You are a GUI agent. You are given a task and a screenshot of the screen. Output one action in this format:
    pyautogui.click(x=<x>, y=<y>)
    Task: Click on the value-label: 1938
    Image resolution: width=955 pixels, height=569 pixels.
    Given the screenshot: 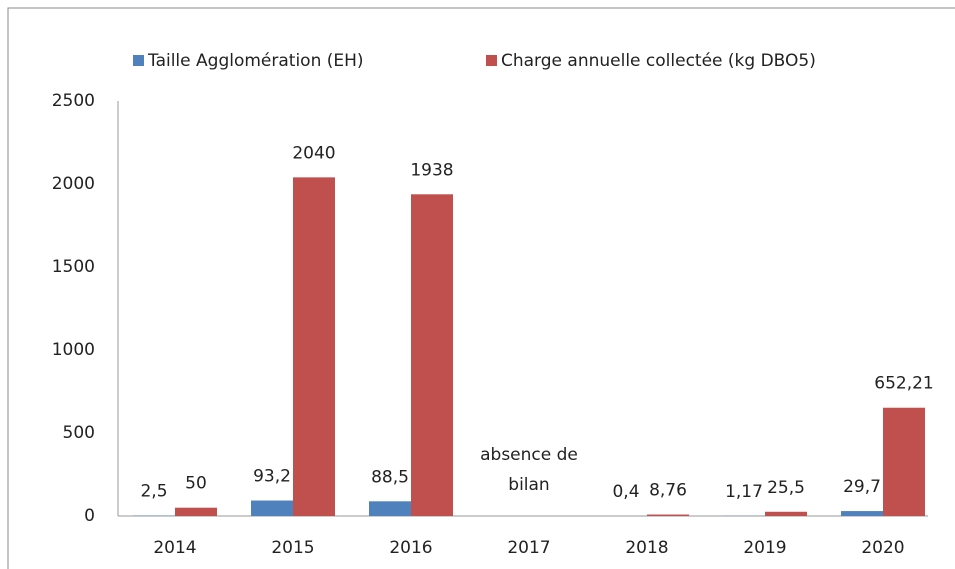 What is the action you would take?
    pyautogui.click(x=431, y=170)
    